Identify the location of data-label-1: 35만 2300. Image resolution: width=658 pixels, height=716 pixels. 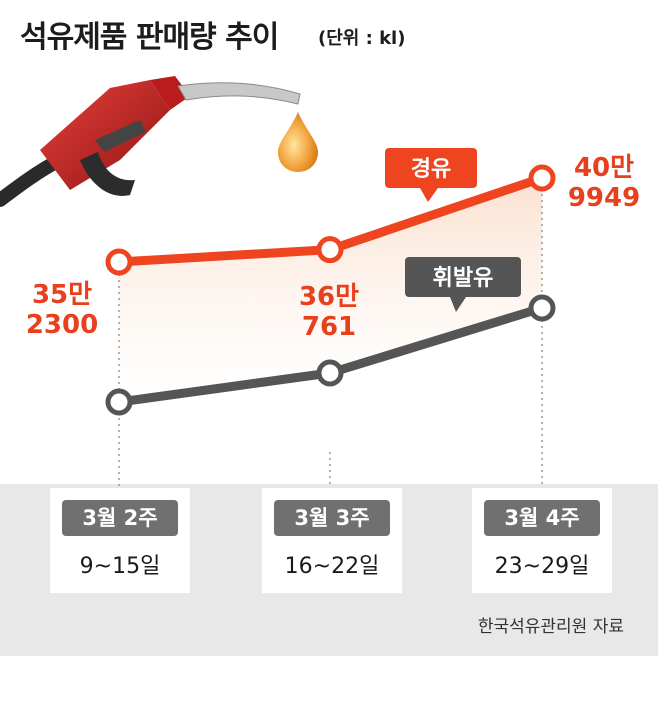
(62, 310).